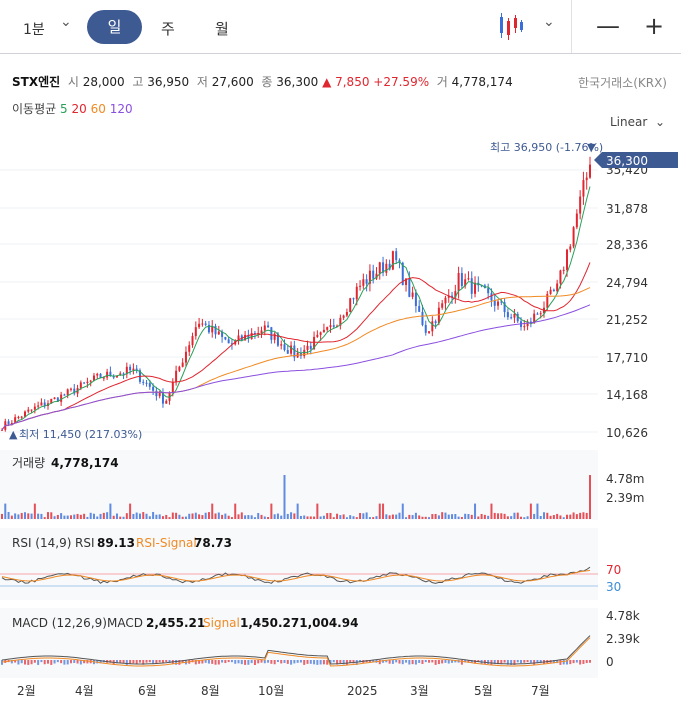 The image size is (681, 706). Describe the element at coordinates (637, 122) in the screenshot. I see `scale-selector: Linear ⌄` at that location.